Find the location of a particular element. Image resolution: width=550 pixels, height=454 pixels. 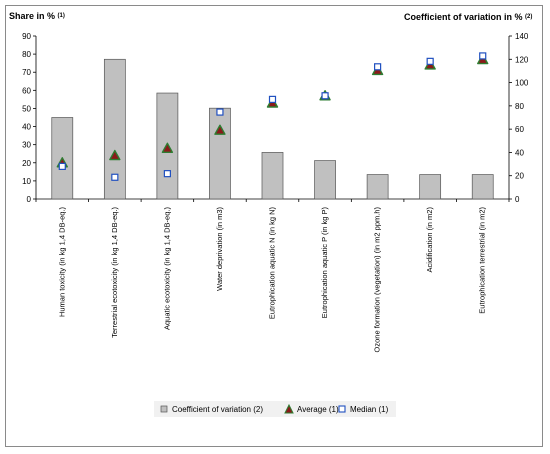

category-label: Human toxicity (in kg 1,4 DB-eq.) is located at coordinates (61, 262).